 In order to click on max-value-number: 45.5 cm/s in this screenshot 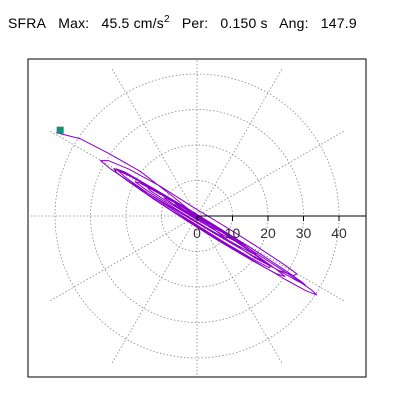, I will do `click(132, 23)`.